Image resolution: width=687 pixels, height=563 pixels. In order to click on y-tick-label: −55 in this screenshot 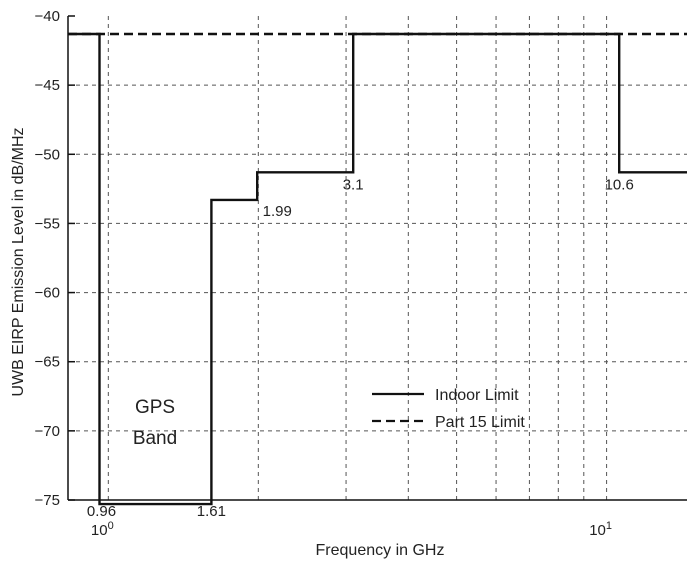, I will do `click(47, 223)`.